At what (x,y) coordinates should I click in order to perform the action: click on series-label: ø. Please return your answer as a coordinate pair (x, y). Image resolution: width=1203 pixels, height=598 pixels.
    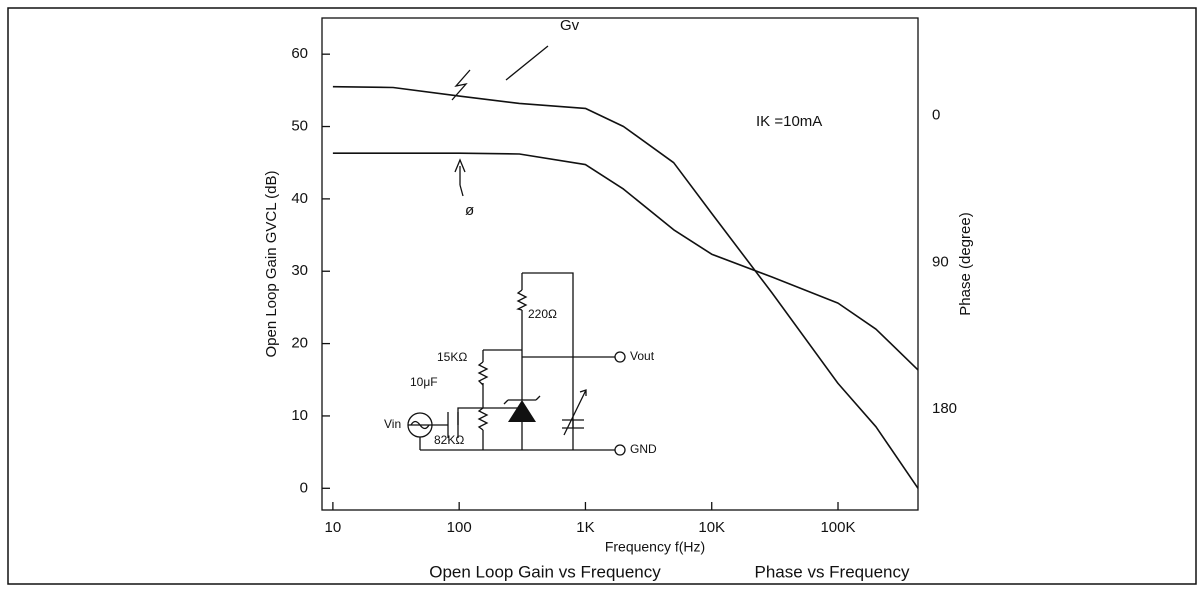
    Looking at the image, I should click on (469, 210).